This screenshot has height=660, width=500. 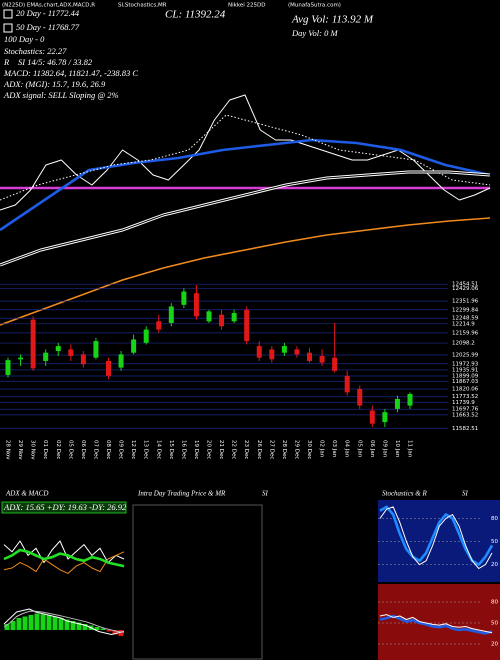 I want to click on x-tick-label: 16 Dec, so click(x=183, y=449).